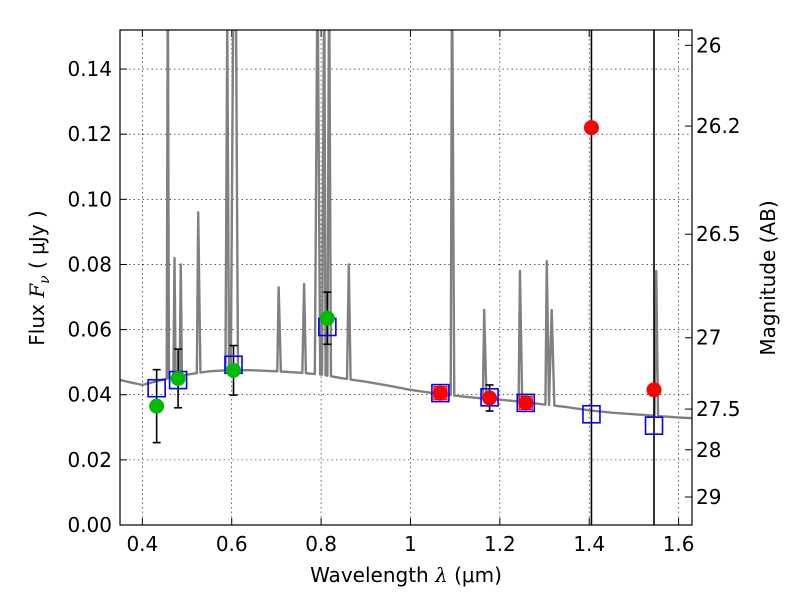 This screenshot has width=800, height=600. I want to click on y-tick-label: 0.12, so click(89, 134).